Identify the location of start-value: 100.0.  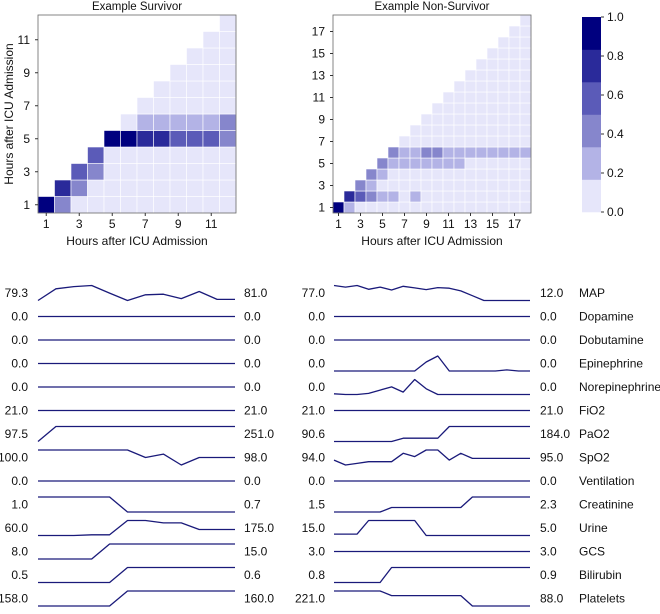
(14, 458).